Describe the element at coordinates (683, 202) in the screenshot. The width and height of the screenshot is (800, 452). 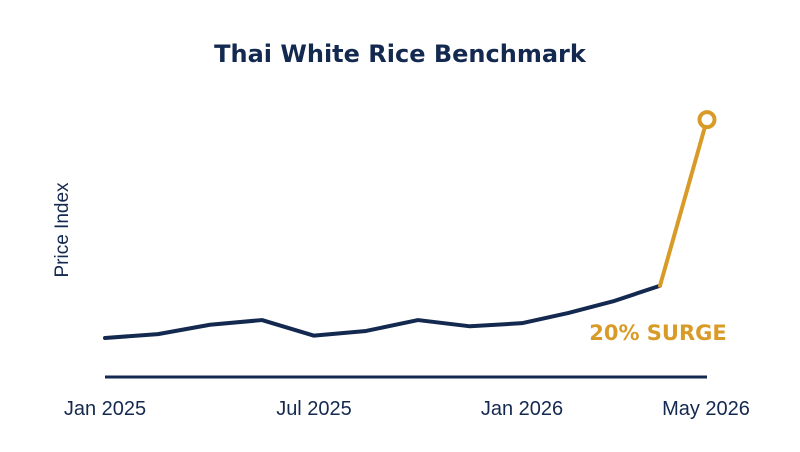
I see `series-line-surge` at that location.